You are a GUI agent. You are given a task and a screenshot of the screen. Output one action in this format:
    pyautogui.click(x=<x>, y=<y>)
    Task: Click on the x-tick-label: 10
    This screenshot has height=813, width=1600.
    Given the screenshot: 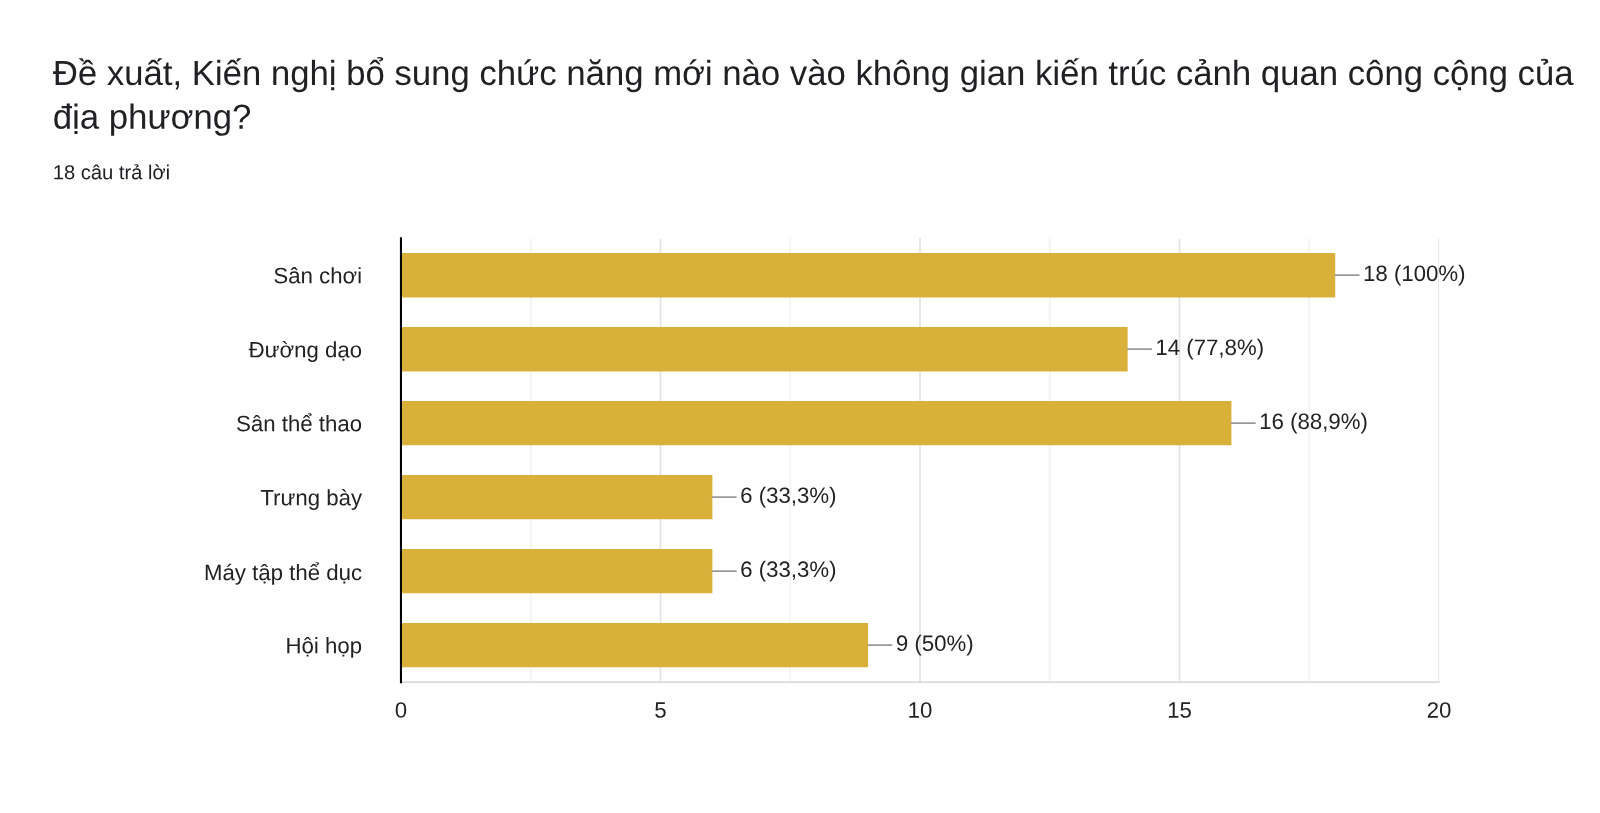 What is the action you would take?
    pyautogui.click(x=920, y=710)
    